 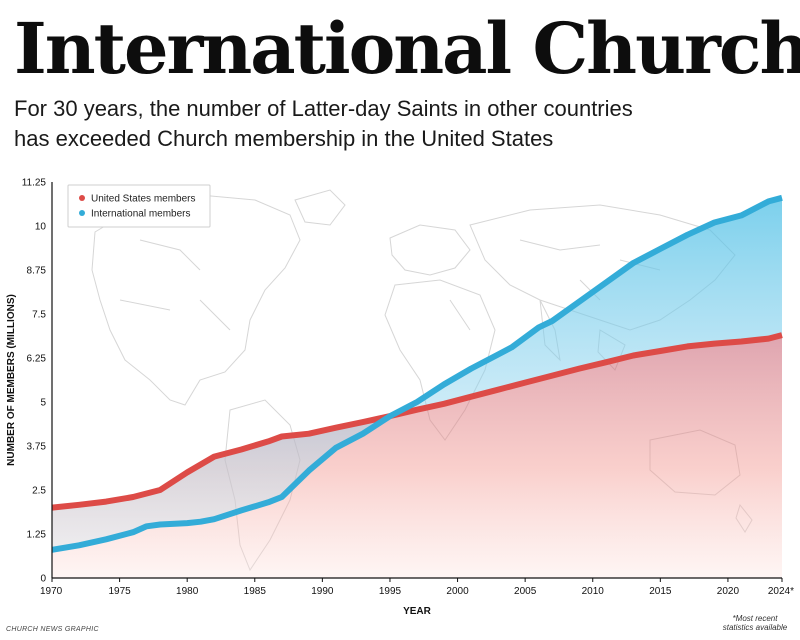 What do you see at coordinates (119, 591) in the screenshot?
I see `x-tick-label: 1975` at bounding box center [119, 591].